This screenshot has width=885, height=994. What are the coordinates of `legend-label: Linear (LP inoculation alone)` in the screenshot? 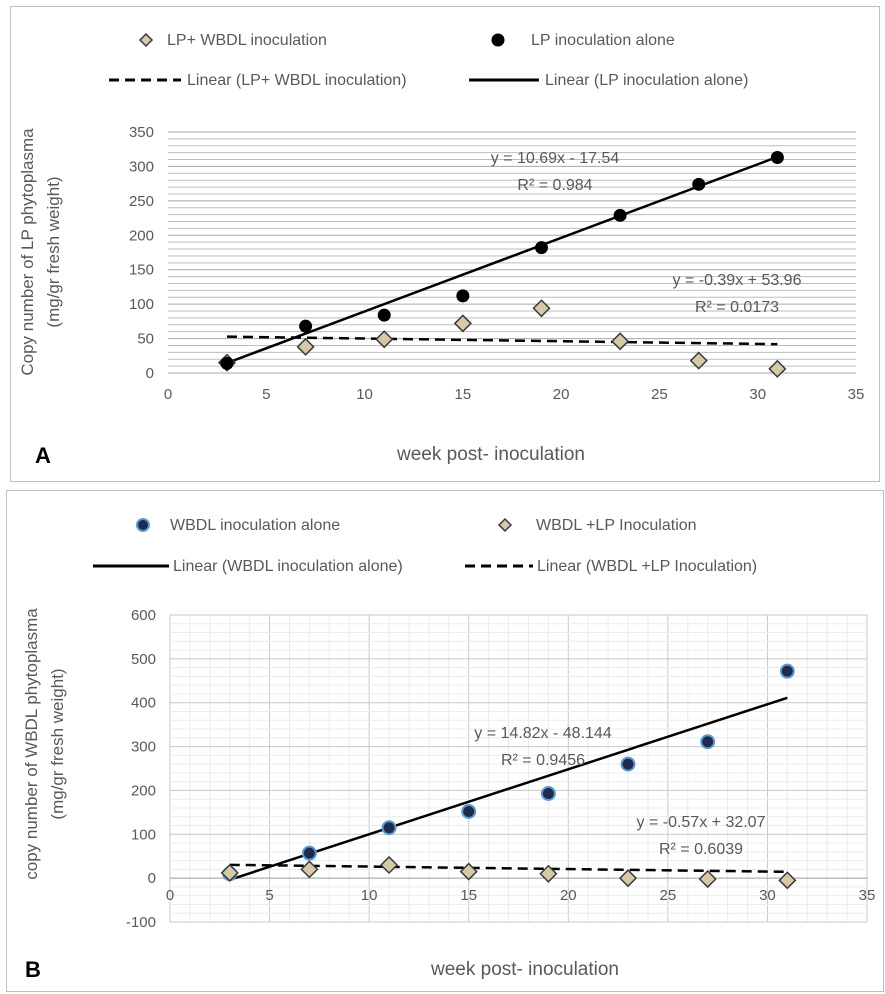 It's located at (646, 80).